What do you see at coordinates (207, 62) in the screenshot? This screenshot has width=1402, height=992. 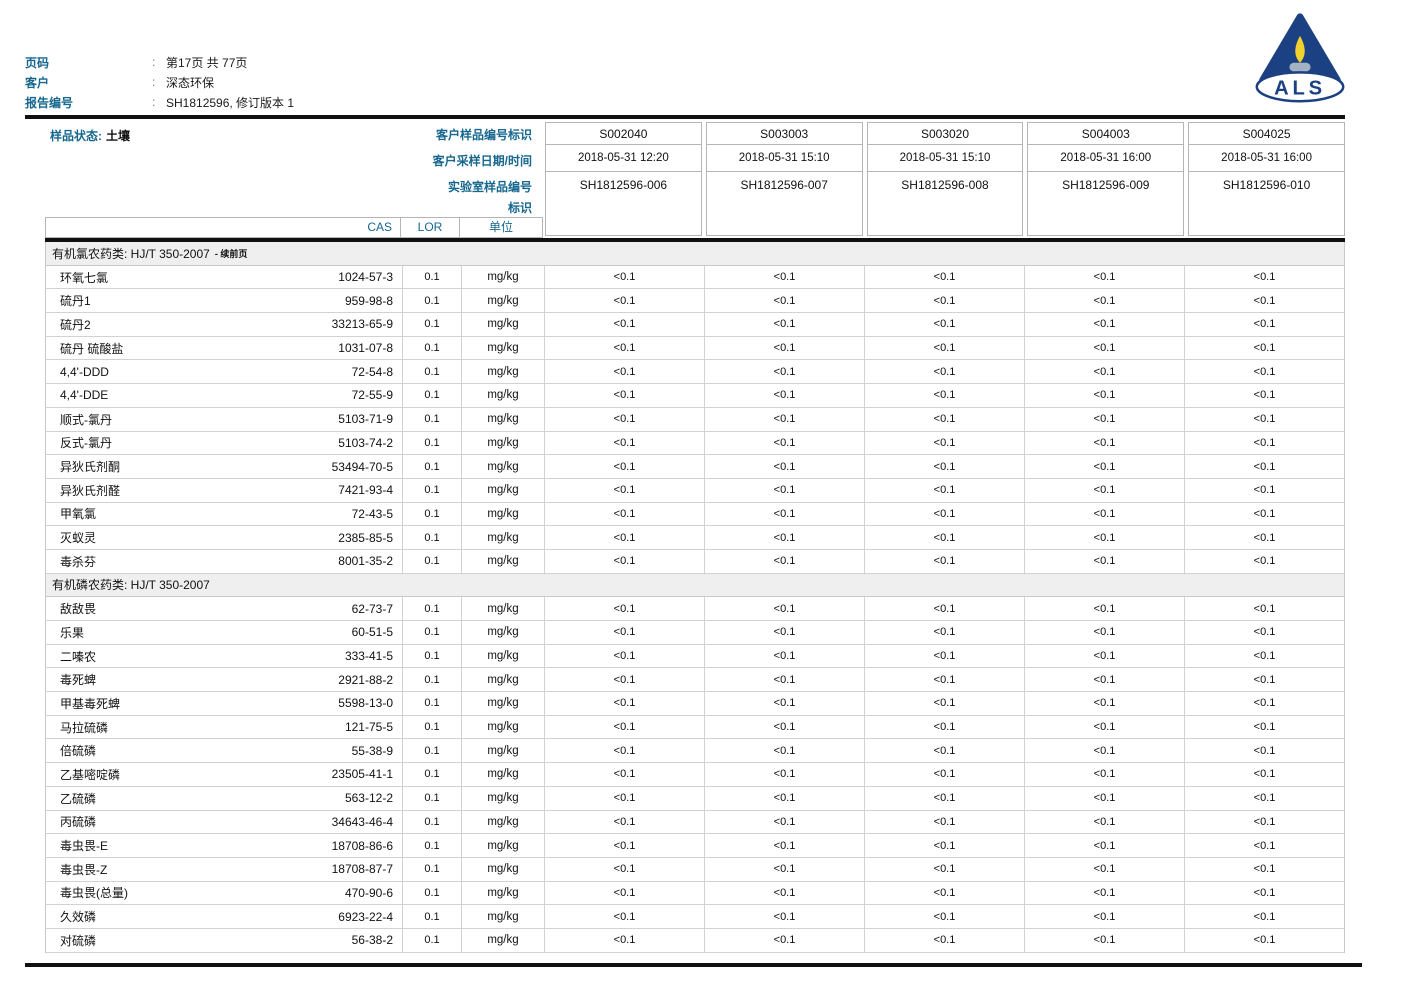 I see `header-field-value: 第17页 共 77页` at bounding box center [207, 62].